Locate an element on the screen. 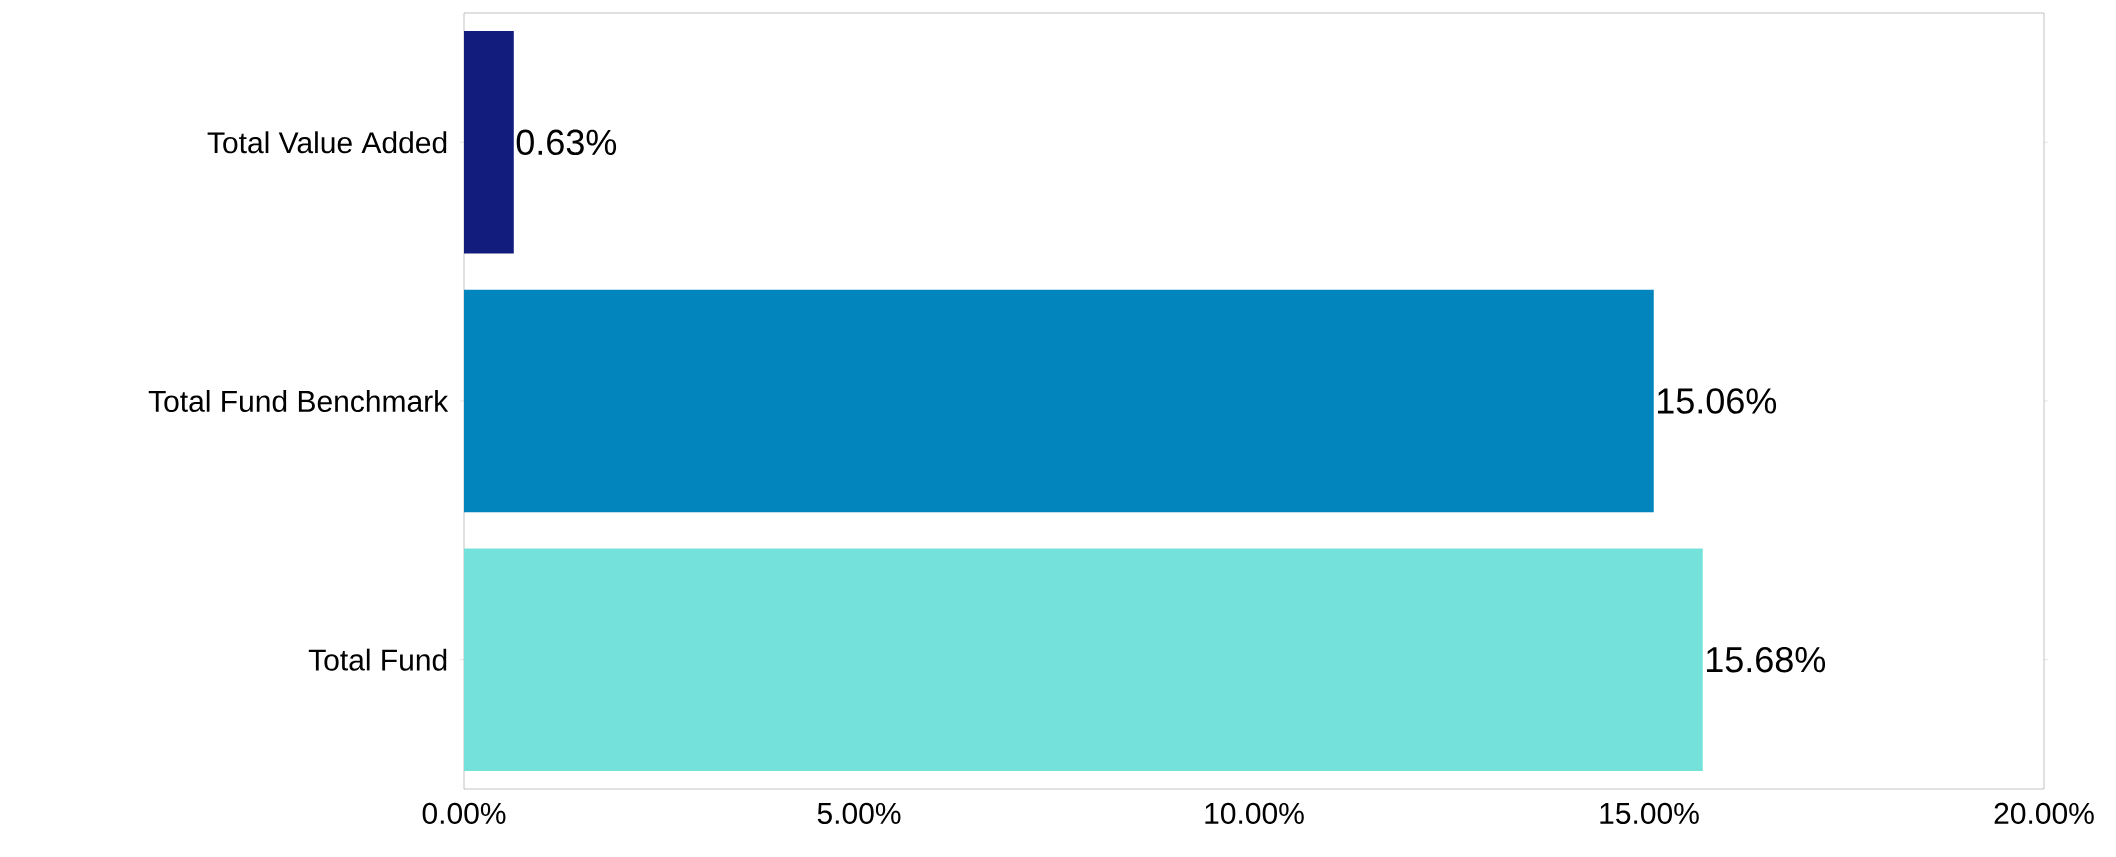 The height and width of the screenshot is (857, 2116). x-tick-label: 20.00% is located at coordinates (2044, 813).